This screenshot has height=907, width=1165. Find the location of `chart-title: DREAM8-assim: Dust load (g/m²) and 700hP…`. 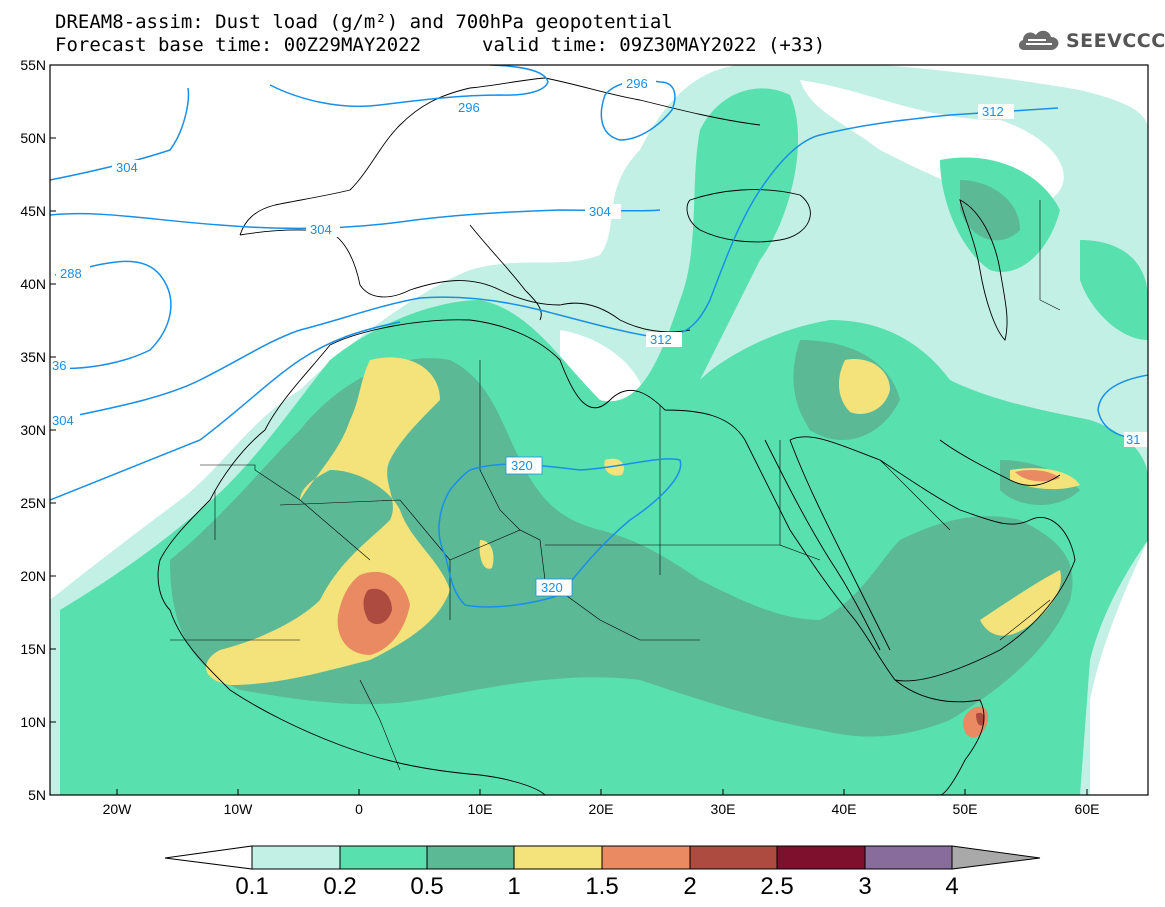

chart-title: DREAM8-assim: Dust load (g/m²) and 700hP… is located at coordinates (364, 22).